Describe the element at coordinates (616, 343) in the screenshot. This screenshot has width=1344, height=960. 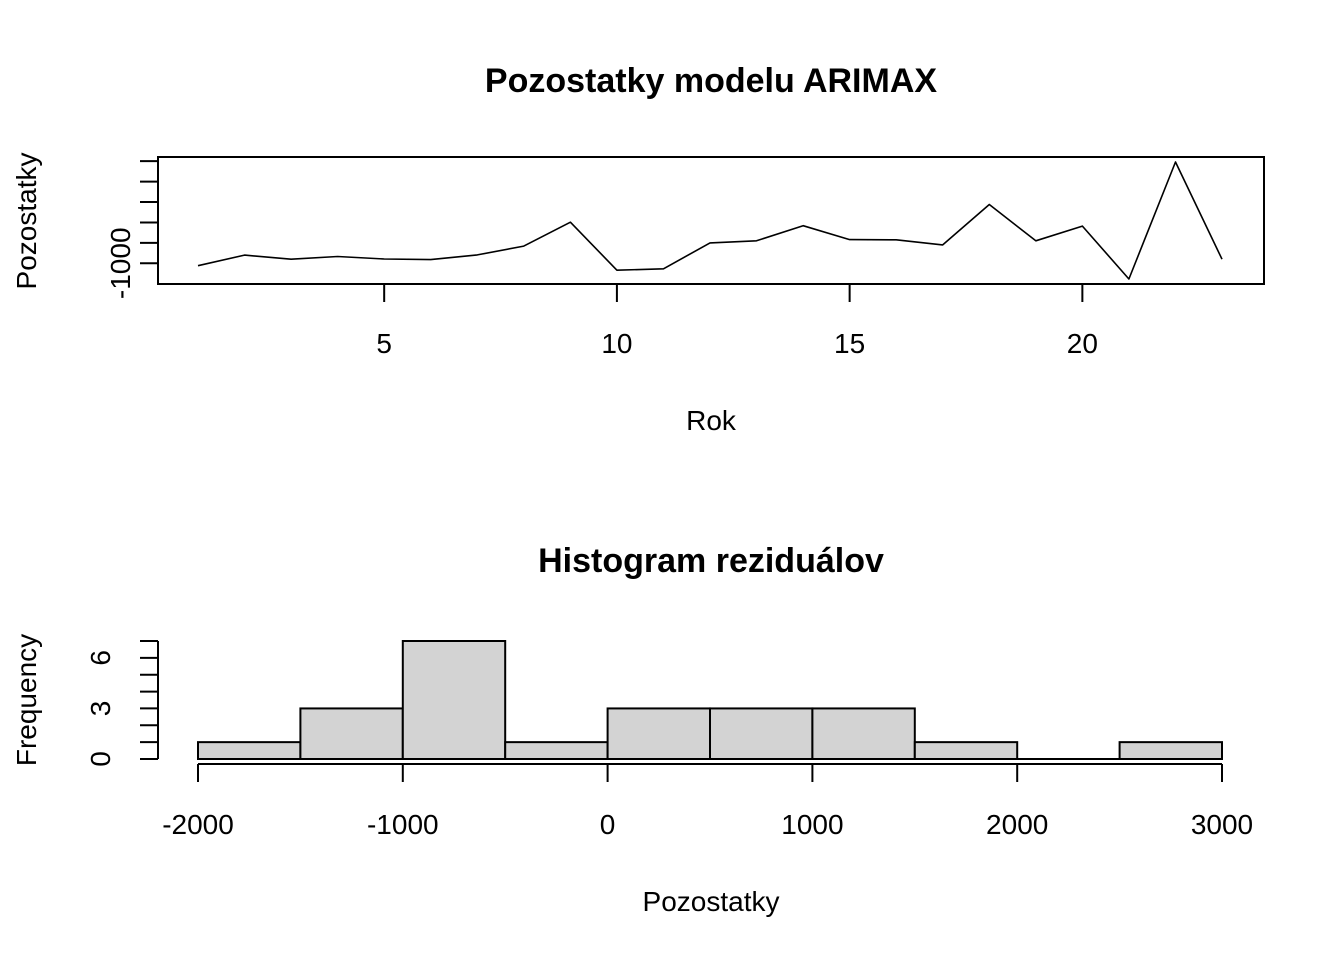
I see `top-x-tick-label: 10` at that location.